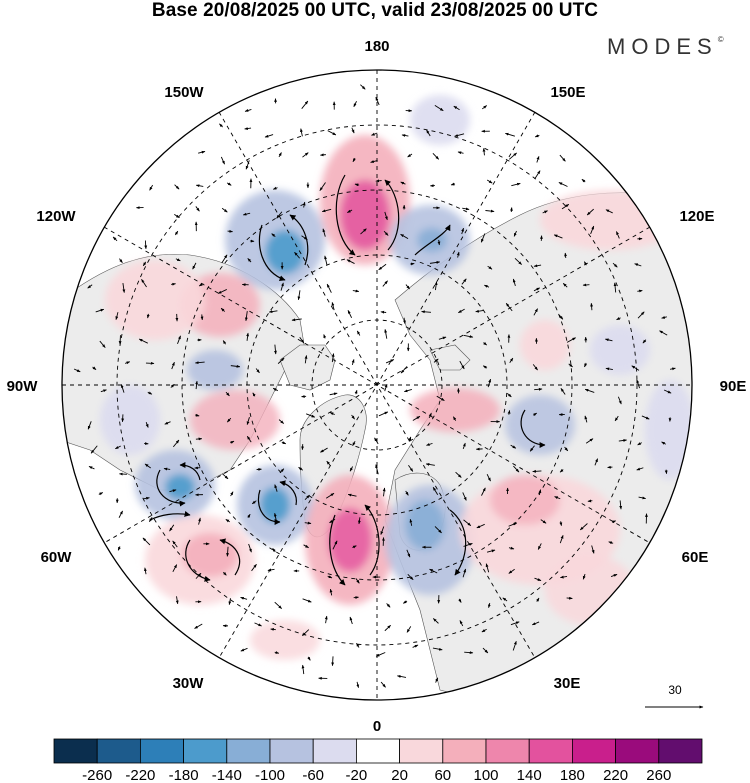 The width and height of the screenshot is (750, 783). What do you see at coordinates (189, 683) in the screenshot?
I see `lon-label-30w: 30W` at bounding box center [189, 683].